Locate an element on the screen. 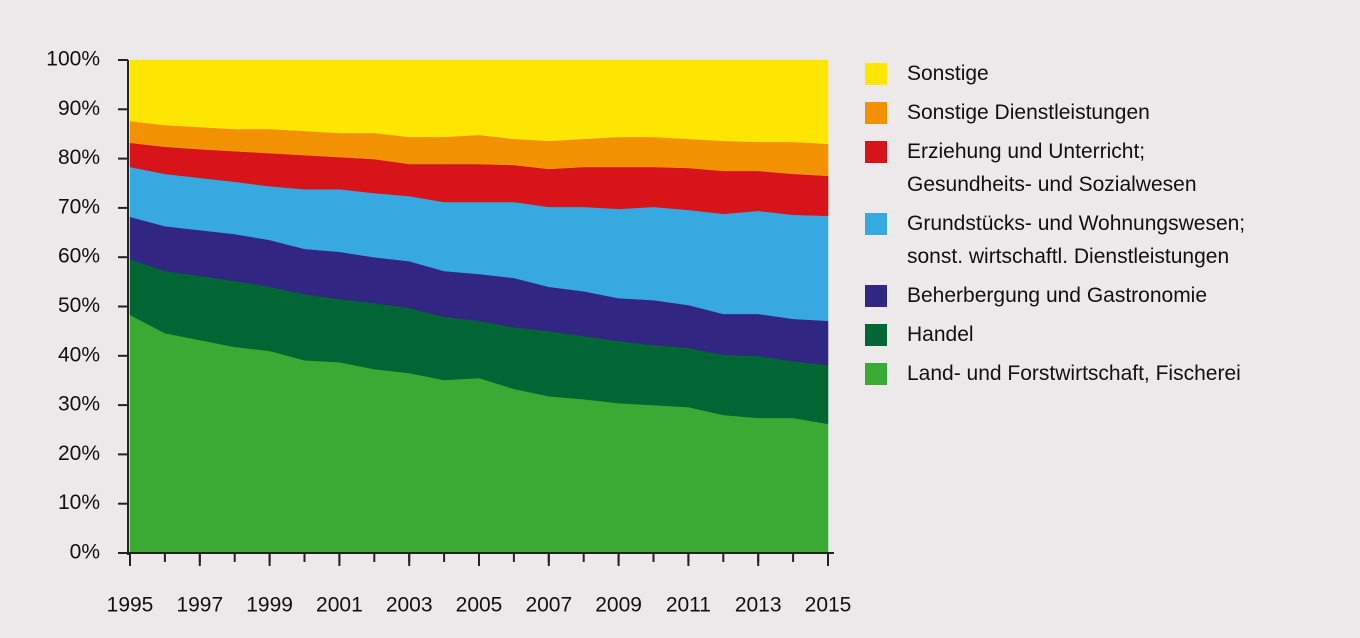 The image size is (1360, 638). legend-item: Sonstige is located at coordinates (1110, 75).